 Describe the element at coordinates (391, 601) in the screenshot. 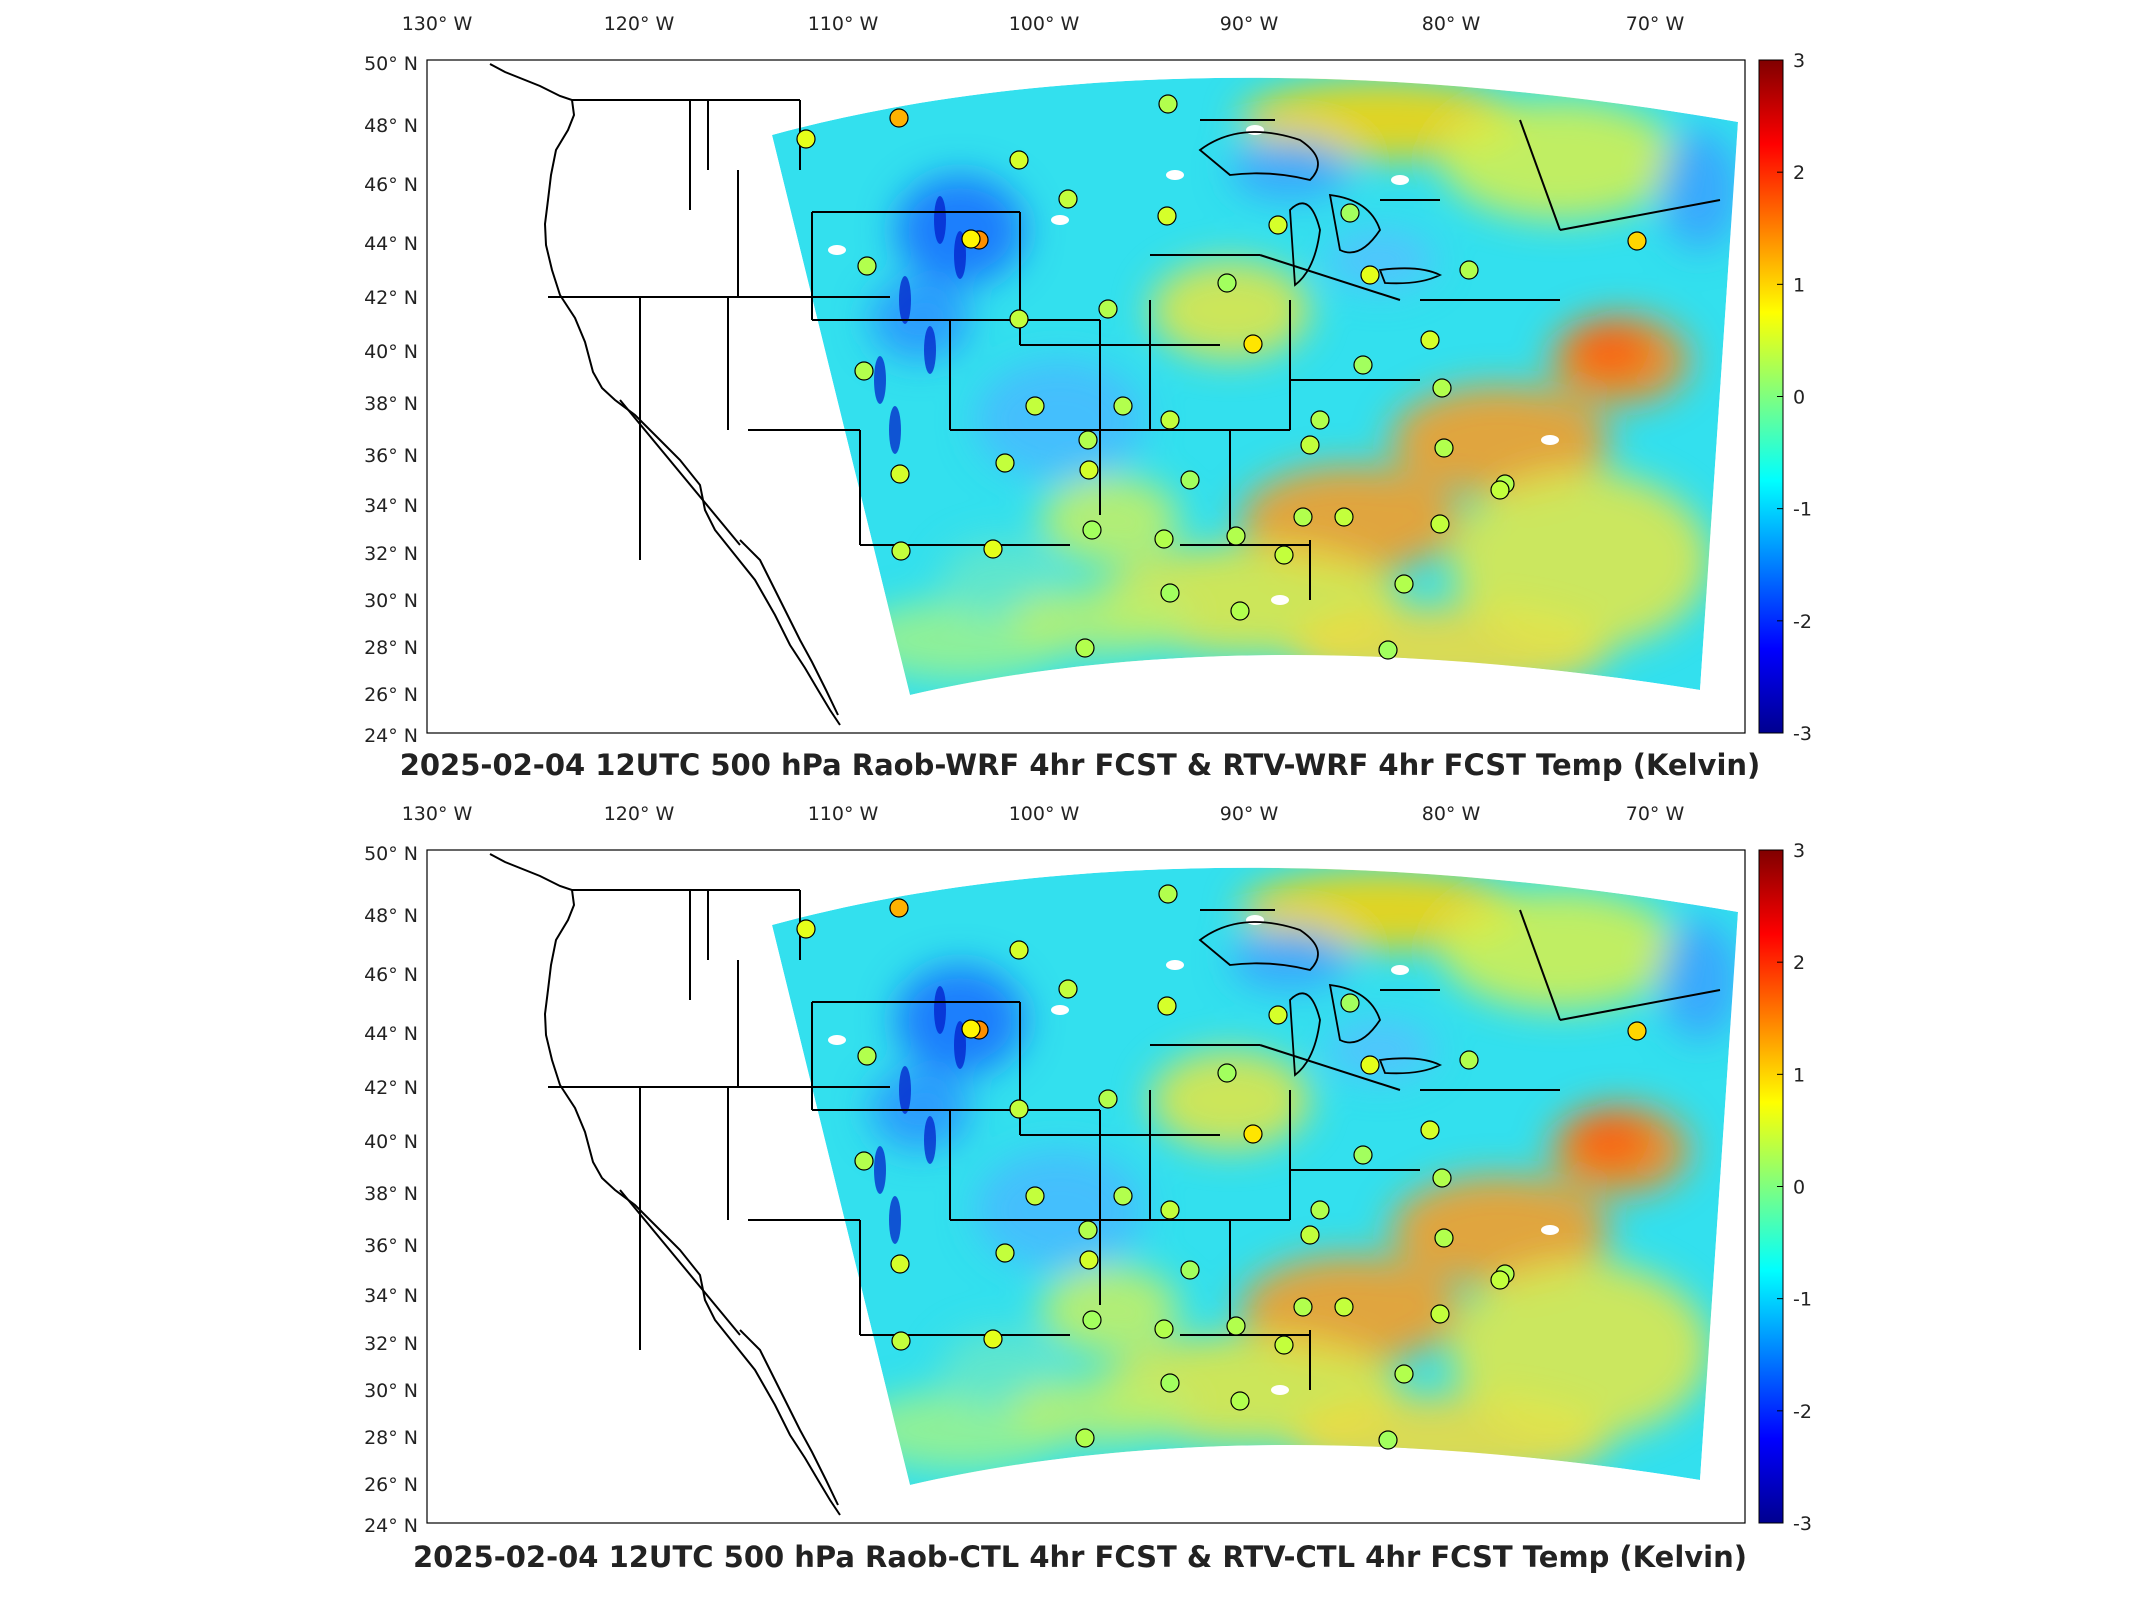

I see `latitude-label: 30° N` at that location.